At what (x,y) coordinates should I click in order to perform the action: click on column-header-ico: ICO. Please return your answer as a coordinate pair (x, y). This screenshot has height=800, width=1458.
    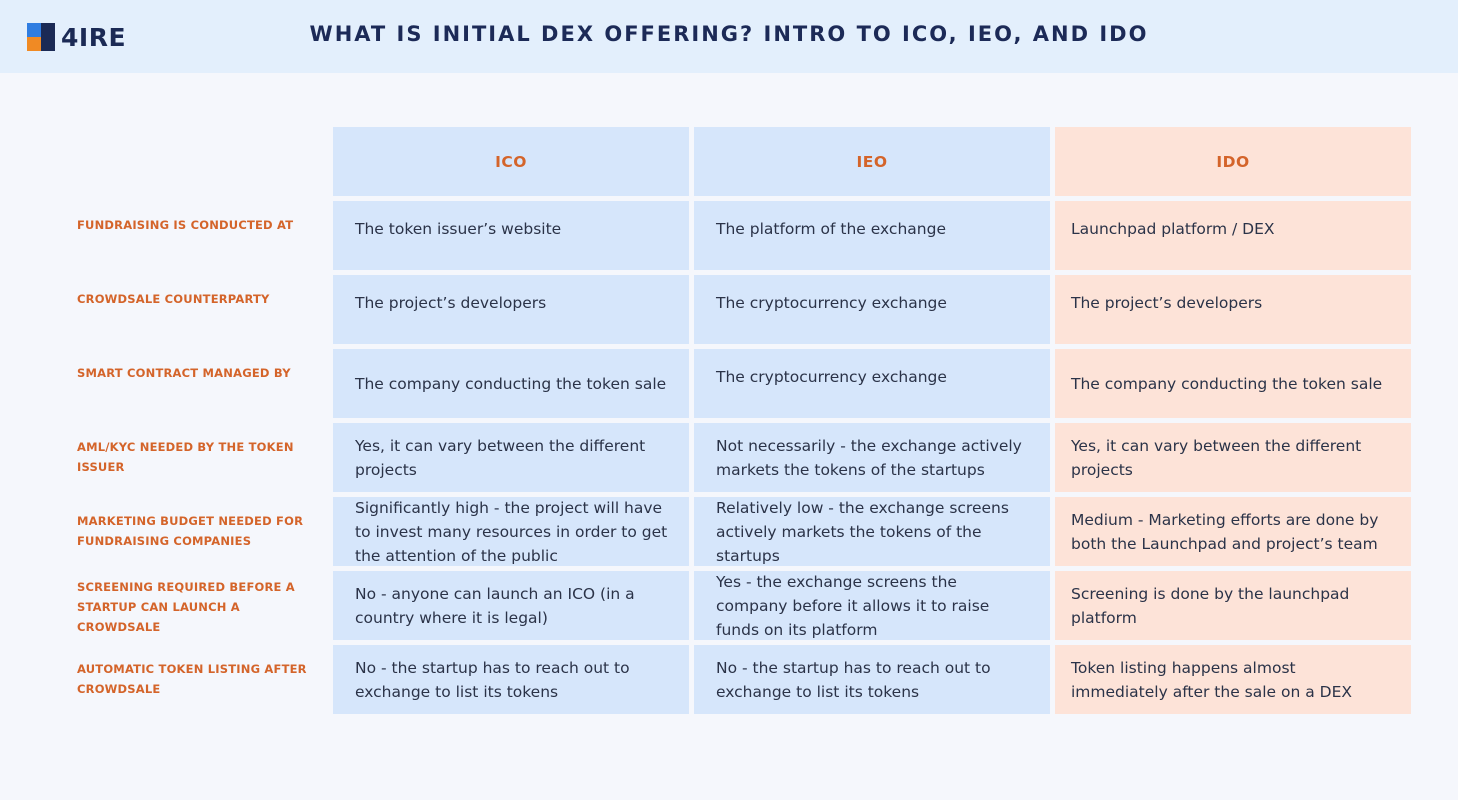
    Looking at the image, I should click on (511, 161).